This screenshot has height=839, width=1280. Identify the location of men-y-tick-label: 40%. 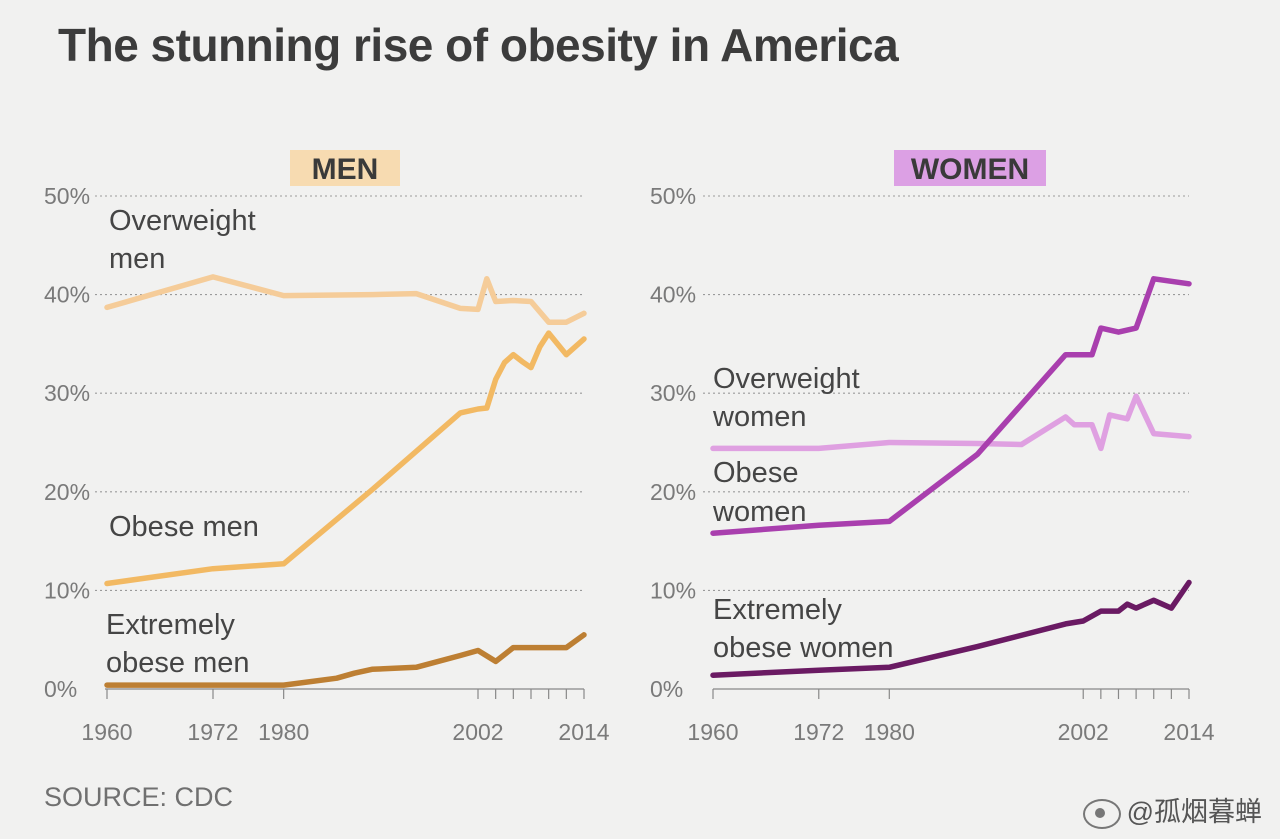
(67, 295).